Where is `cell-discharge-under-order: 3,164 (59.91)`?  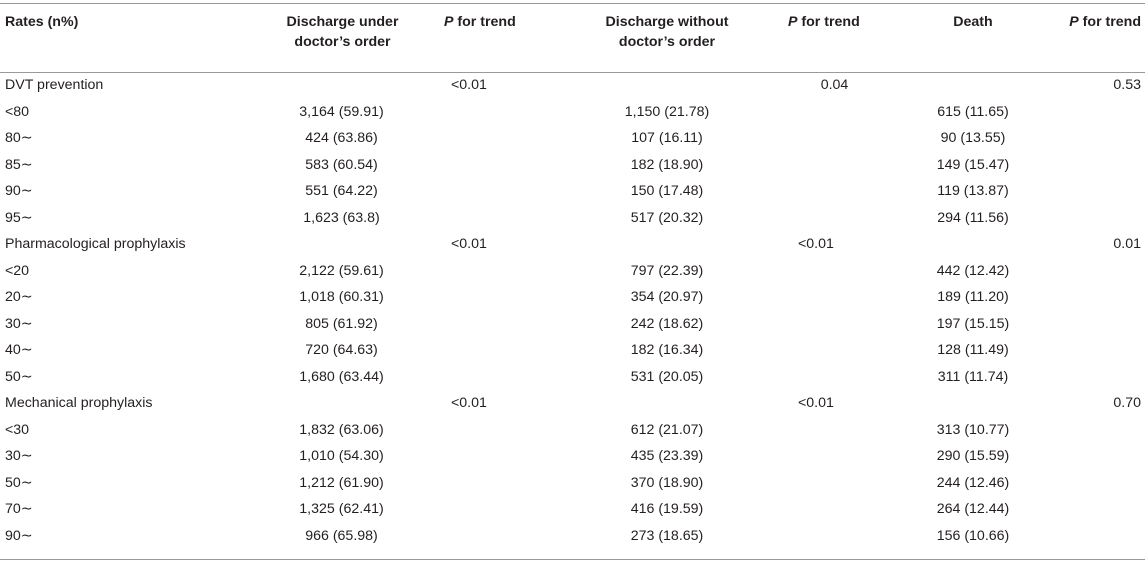 cell-discharge-under-order: 3,164 (59.91) is located at coordinates (341, 111).